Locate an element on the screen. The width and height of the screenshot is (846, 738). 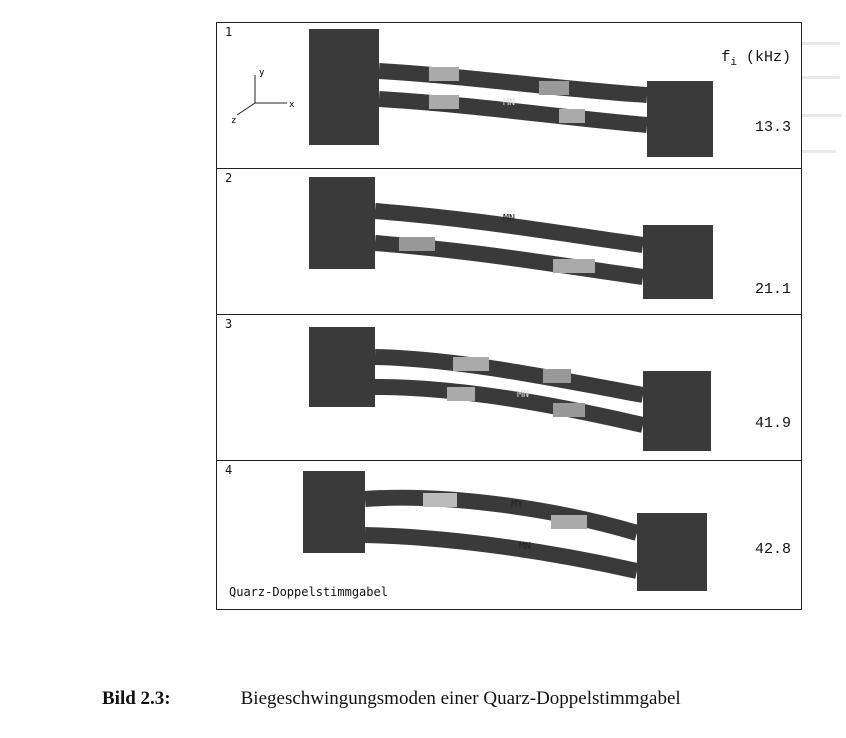
mode-shape-1: MN is located at coordinates (511, 93).